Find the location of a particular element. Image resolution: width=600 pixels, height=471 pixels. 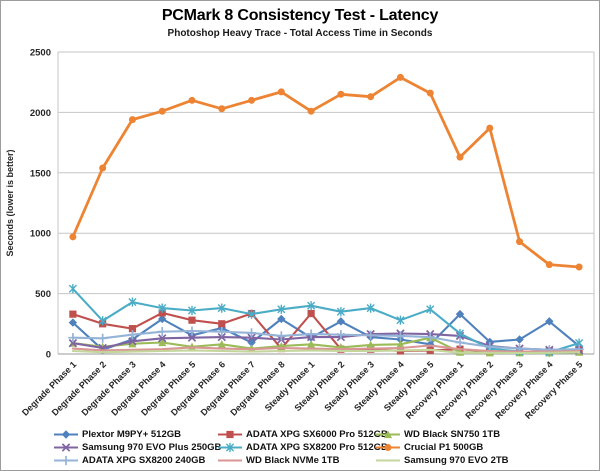

series-line-wd-black-nvme-1tb is located at coordinates (326, 348).